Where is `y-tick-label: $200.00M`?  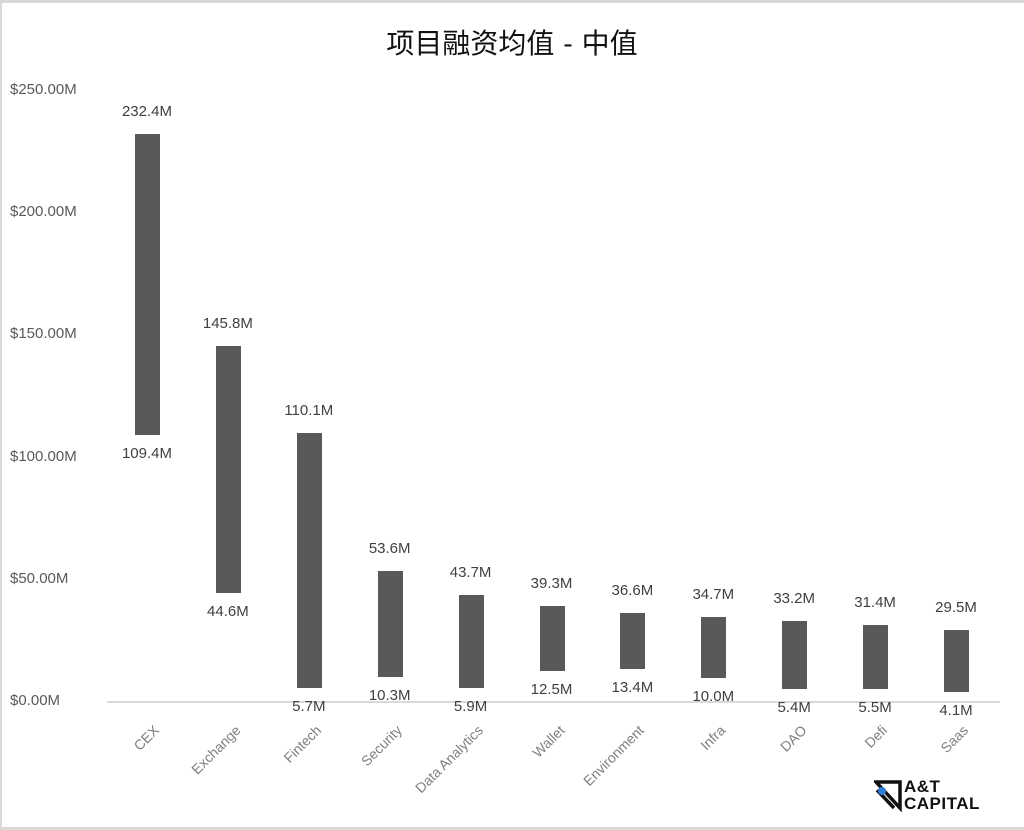
y-tick-label: $200.00M is located at coordinates (43, 211).